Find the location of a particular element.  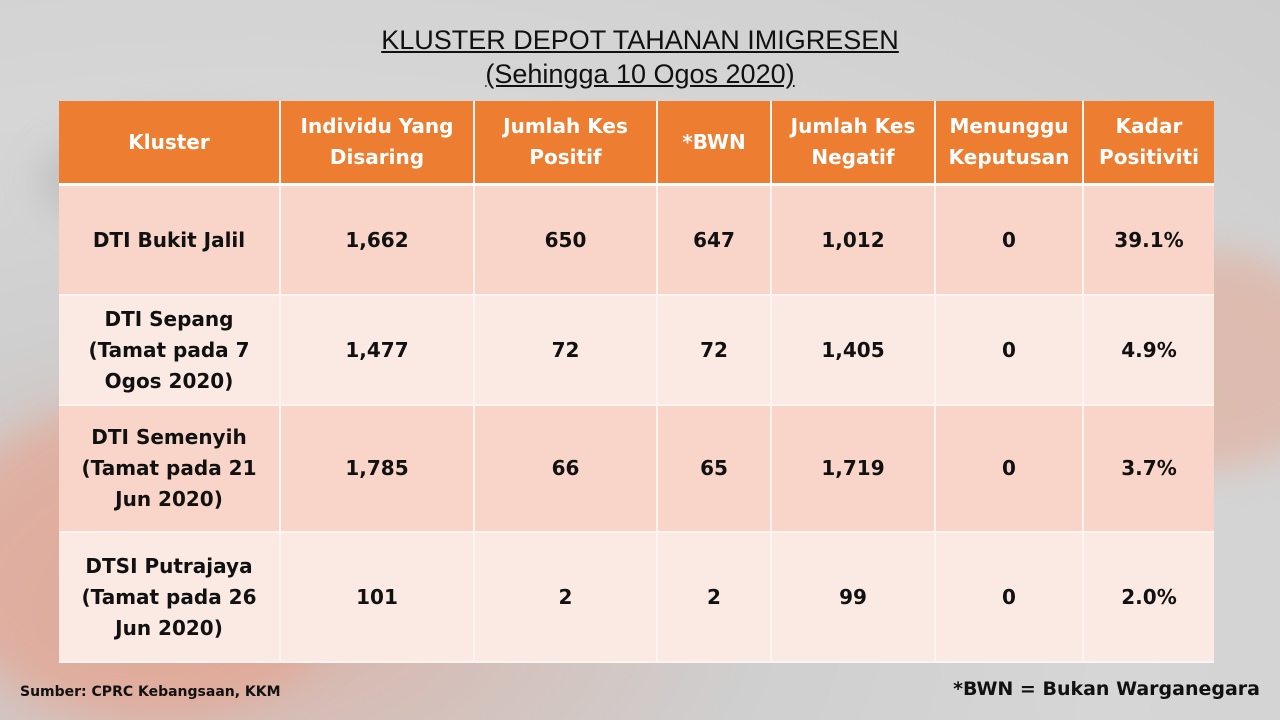

cell-kluster: DTI Sepang (Tamat pada 7 Ogos 2020) is located at coordinates (170, 350).